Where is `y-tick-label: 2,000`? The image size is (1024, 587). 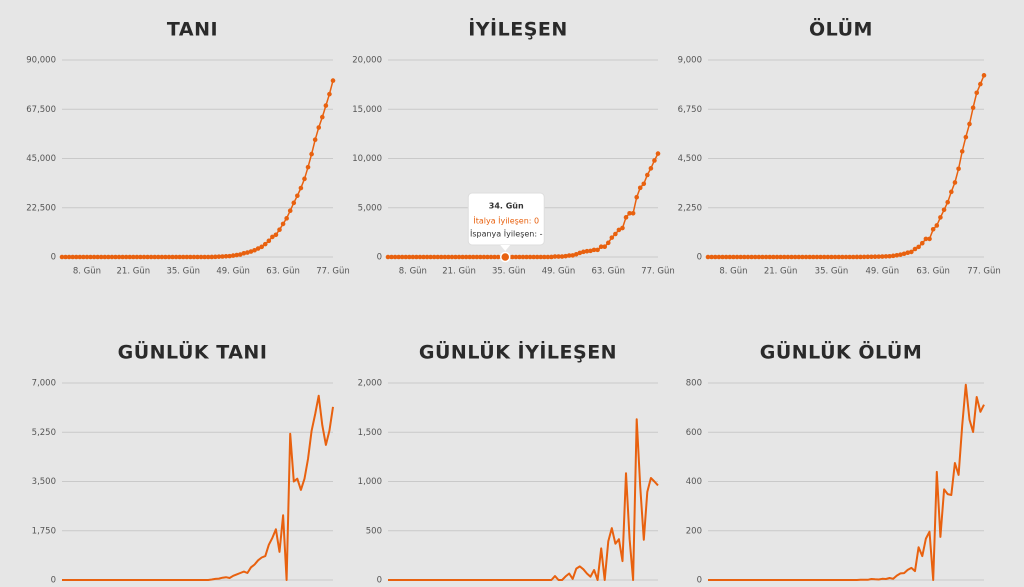 y-tick-label: 2,000 is located at coordinates (370, 384).